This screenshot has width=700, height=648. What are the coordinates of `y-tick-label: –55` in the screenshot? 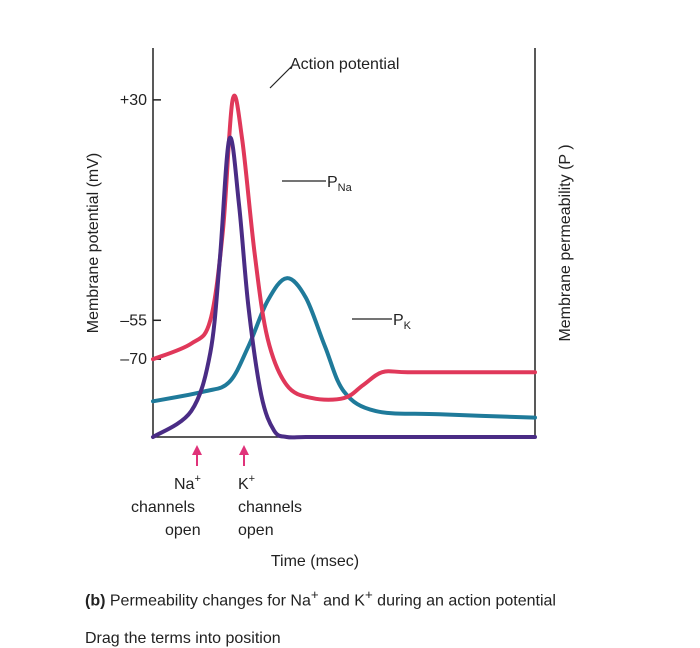 It's located at (133, 320).